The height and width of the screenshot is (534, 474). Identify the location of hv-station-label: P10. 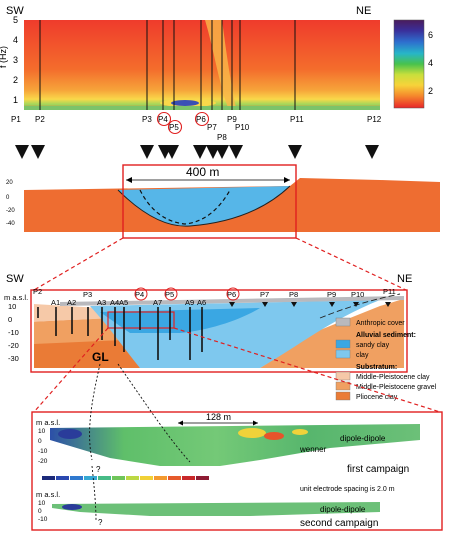
(242, 127).